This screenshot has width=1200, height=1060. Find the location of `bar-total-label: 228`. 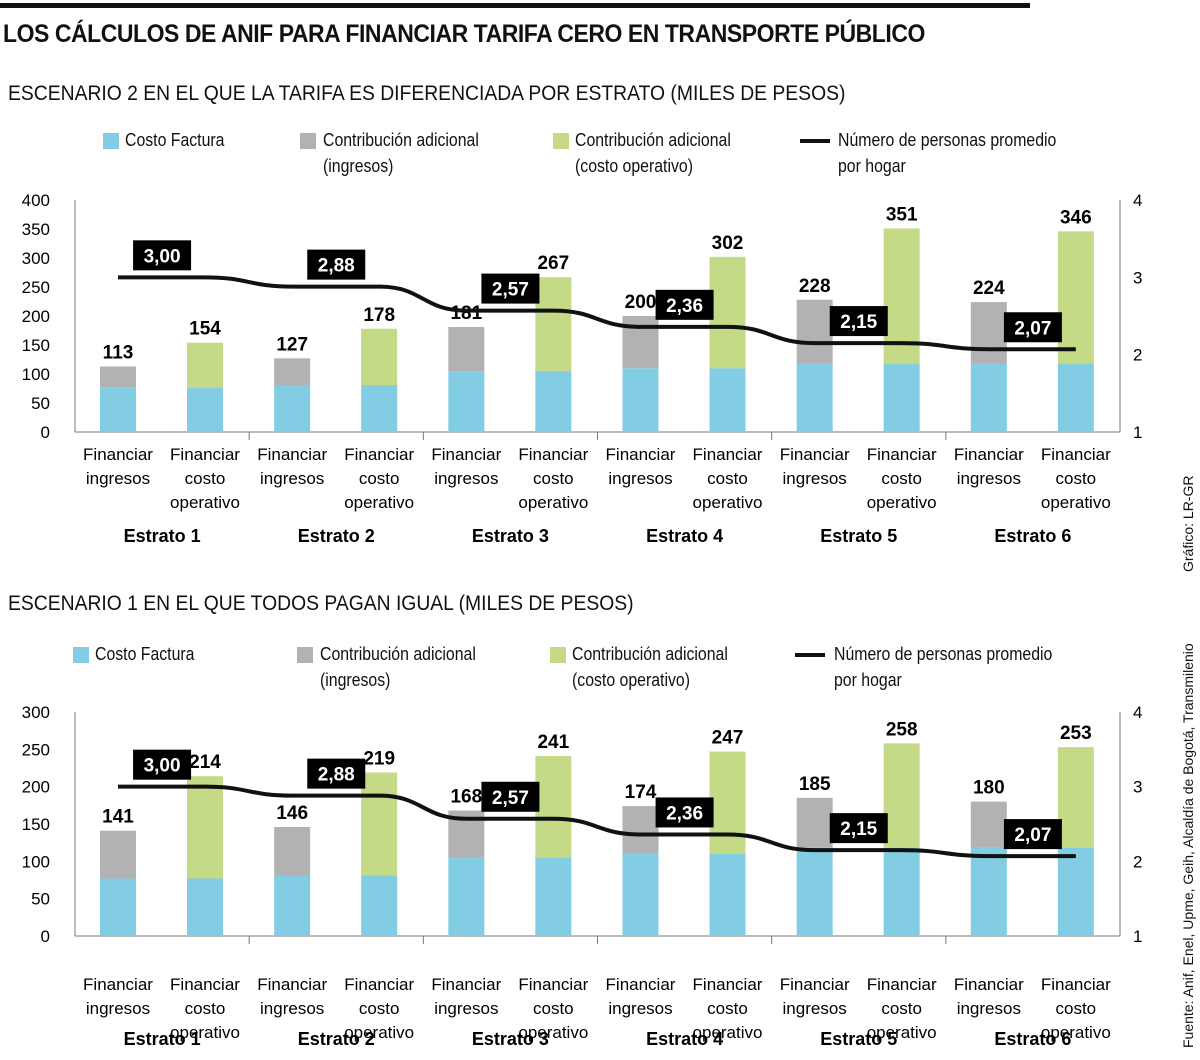

bar-total-label: 228 is located at coordinates (815, 286).